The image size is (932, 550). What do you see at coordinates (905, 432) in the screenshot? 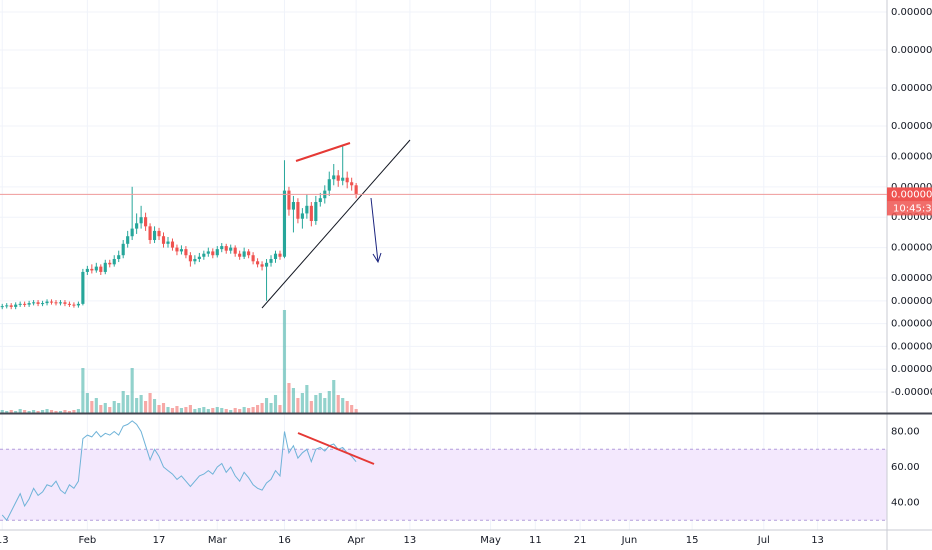
I see `rsi-tick-label: 80.00` at bounding box center [905, 432].